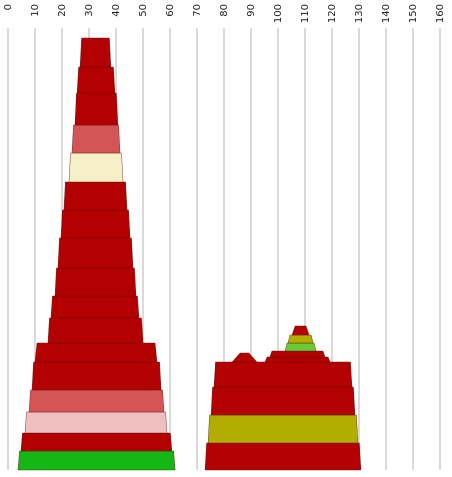 This screenshot has width=452, height=477. I want to click on x-tick-label: 110, so click(305, 13).